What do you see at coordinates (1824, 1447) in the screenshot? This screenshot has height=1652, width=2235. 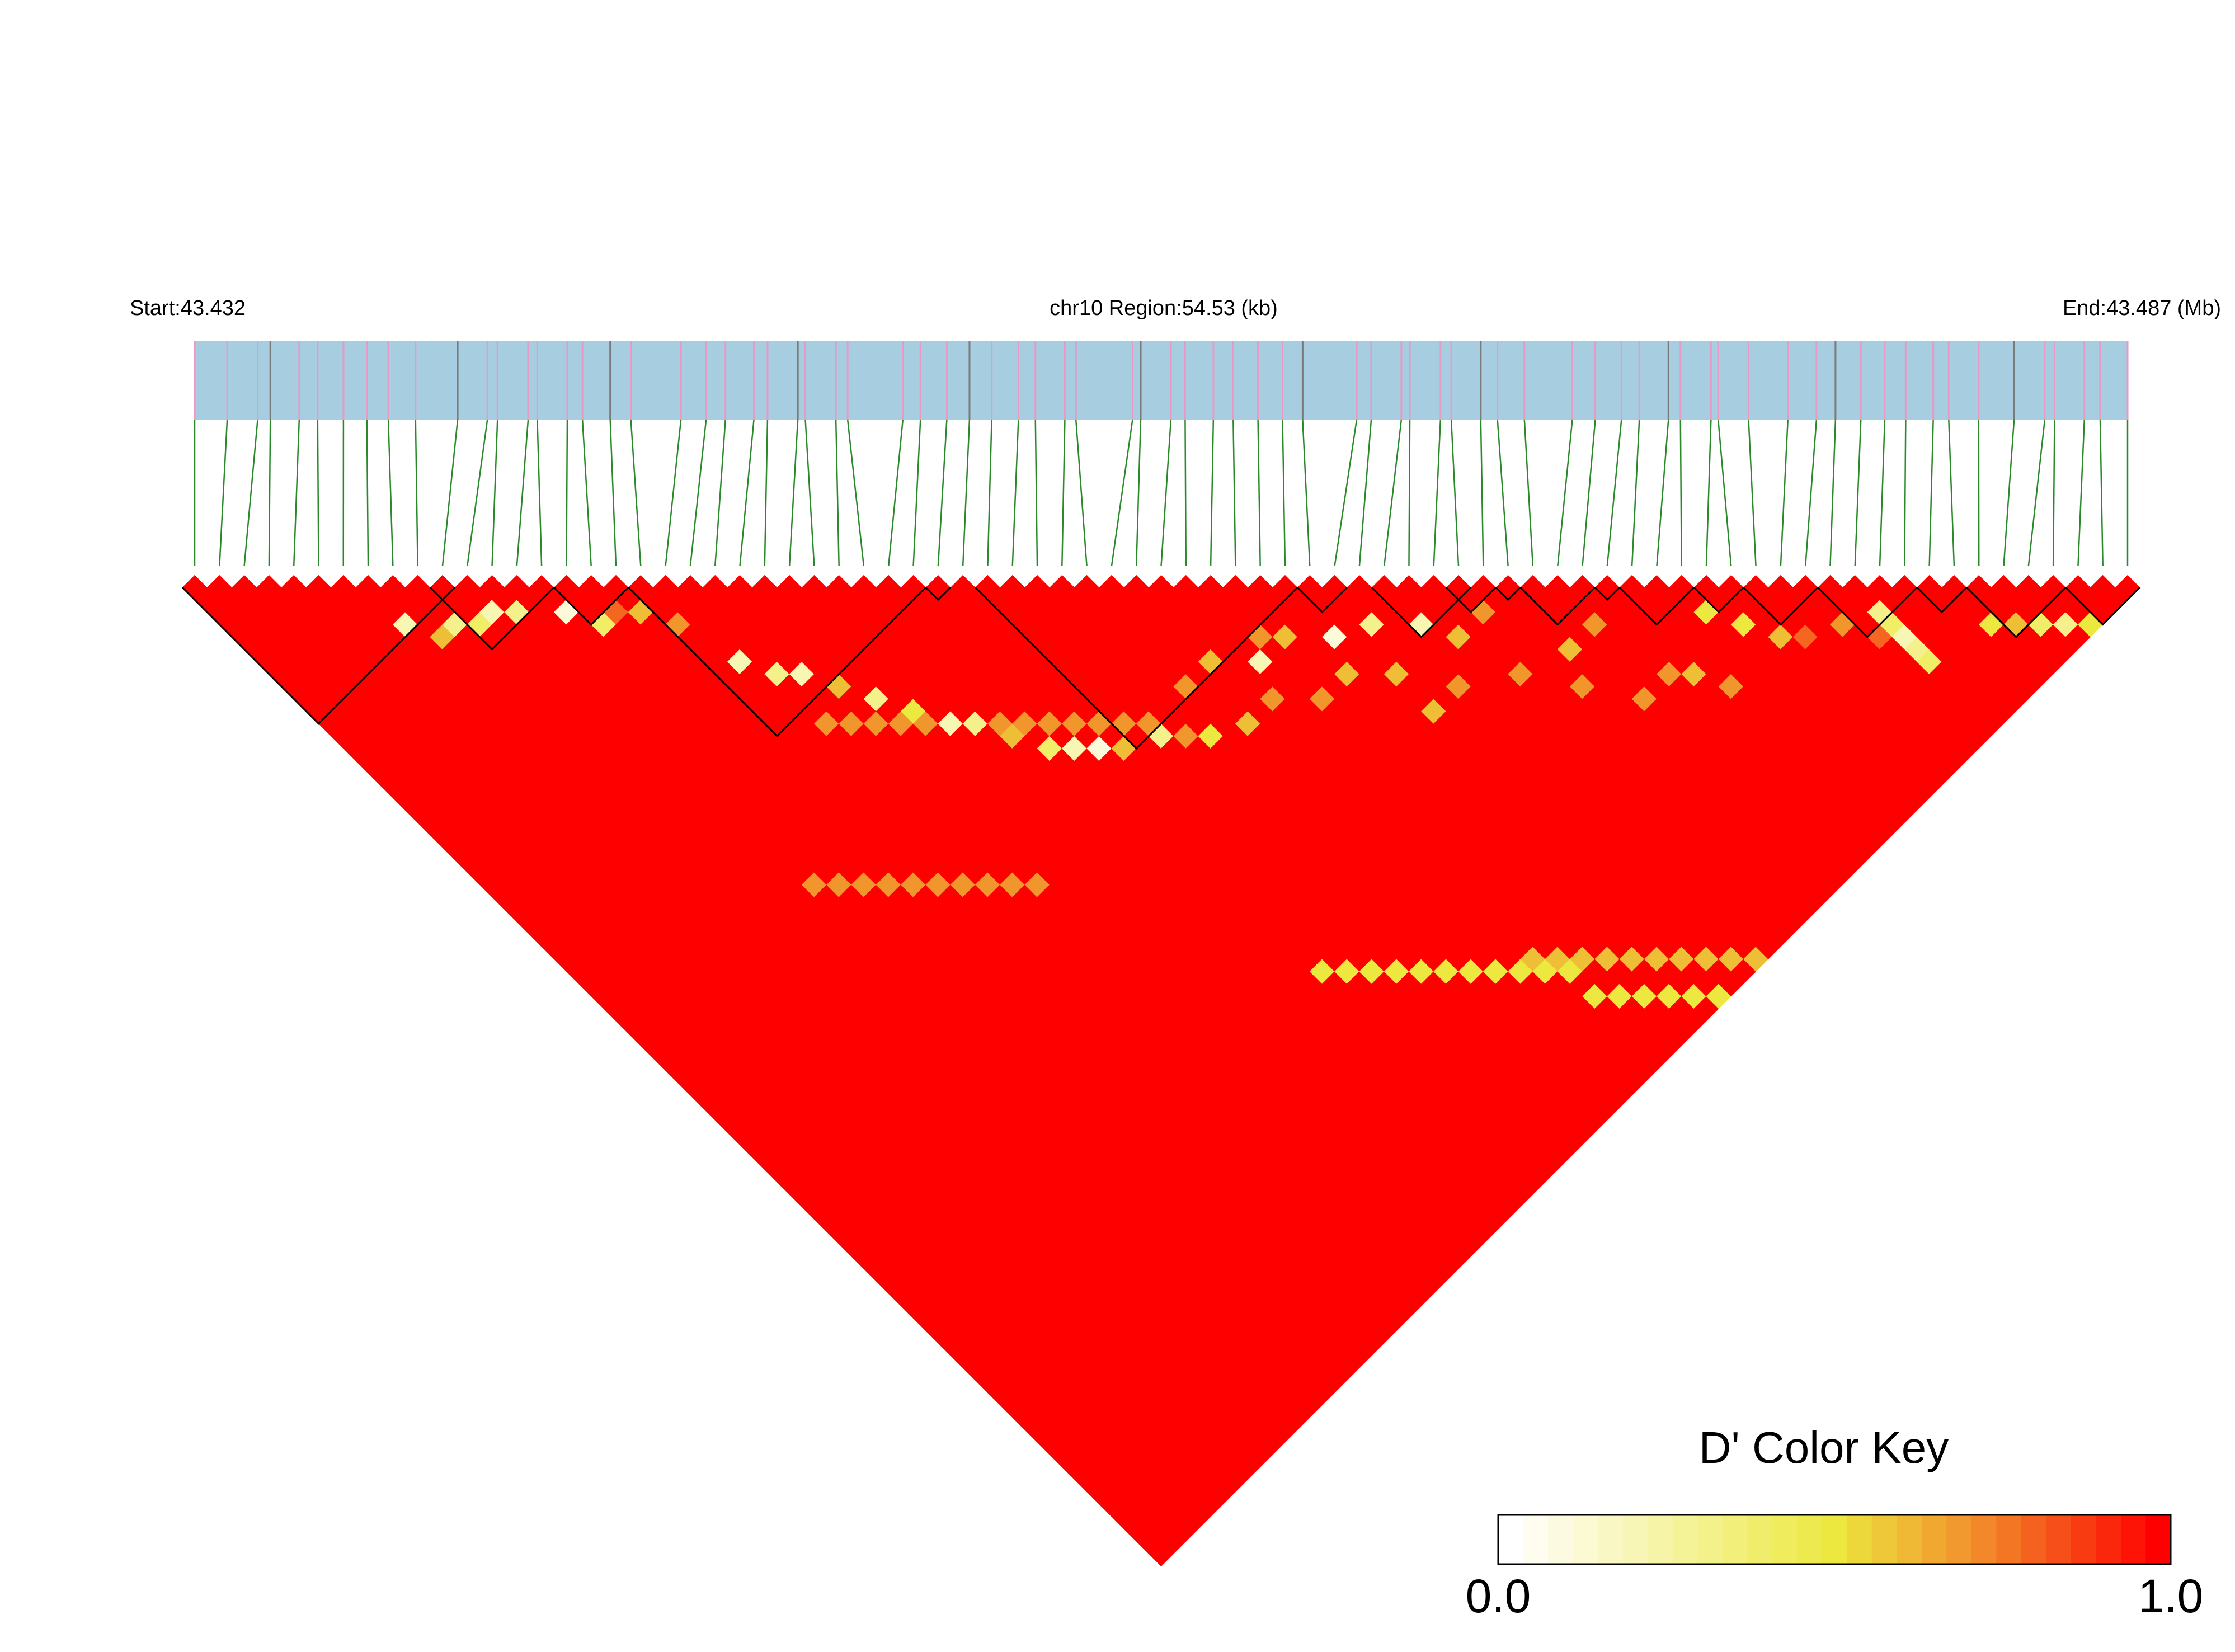 I see `color-key-title: D' Color Key` at bounding box center [1824, 1447].